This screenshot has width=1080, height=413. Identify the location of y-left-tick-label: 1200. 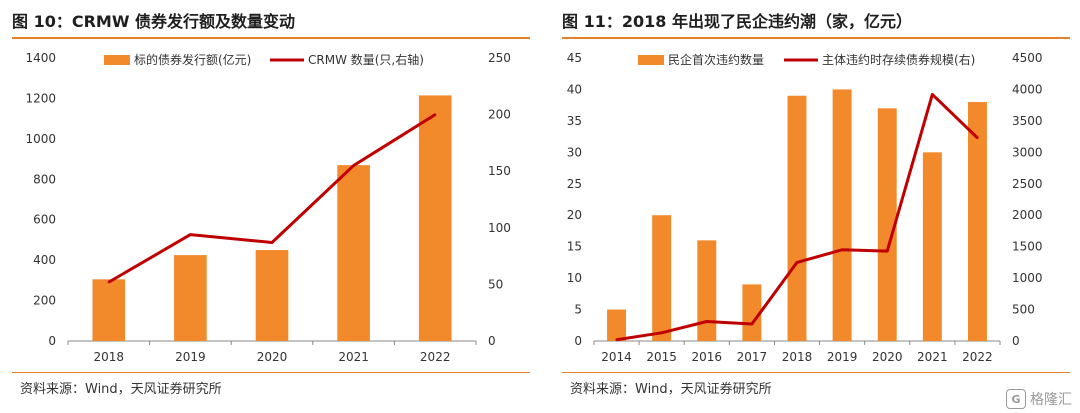
(40, 98).